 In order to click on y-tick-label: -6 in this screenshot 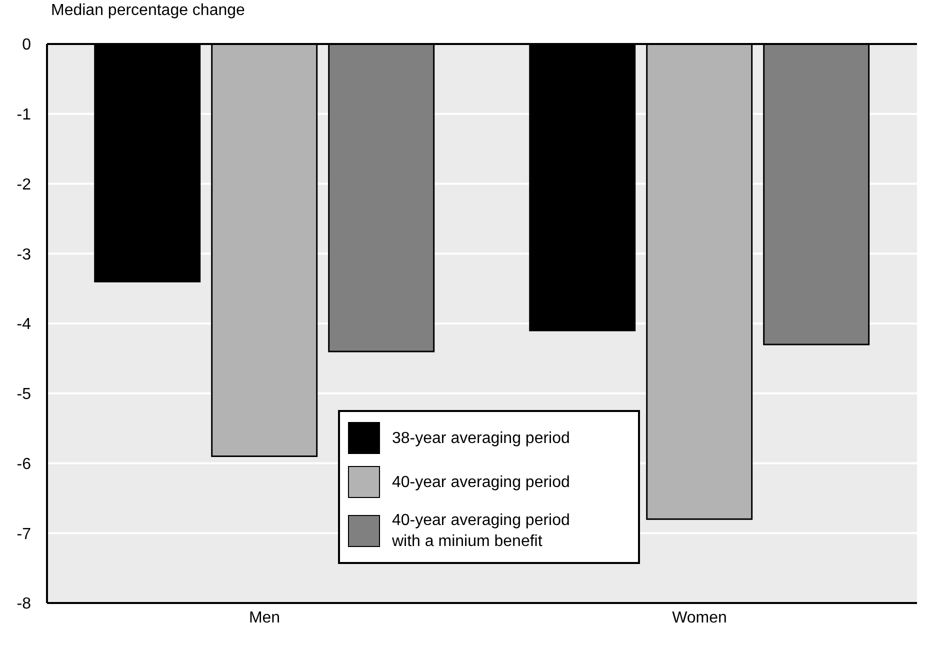, I will do `click(24, 464)`.